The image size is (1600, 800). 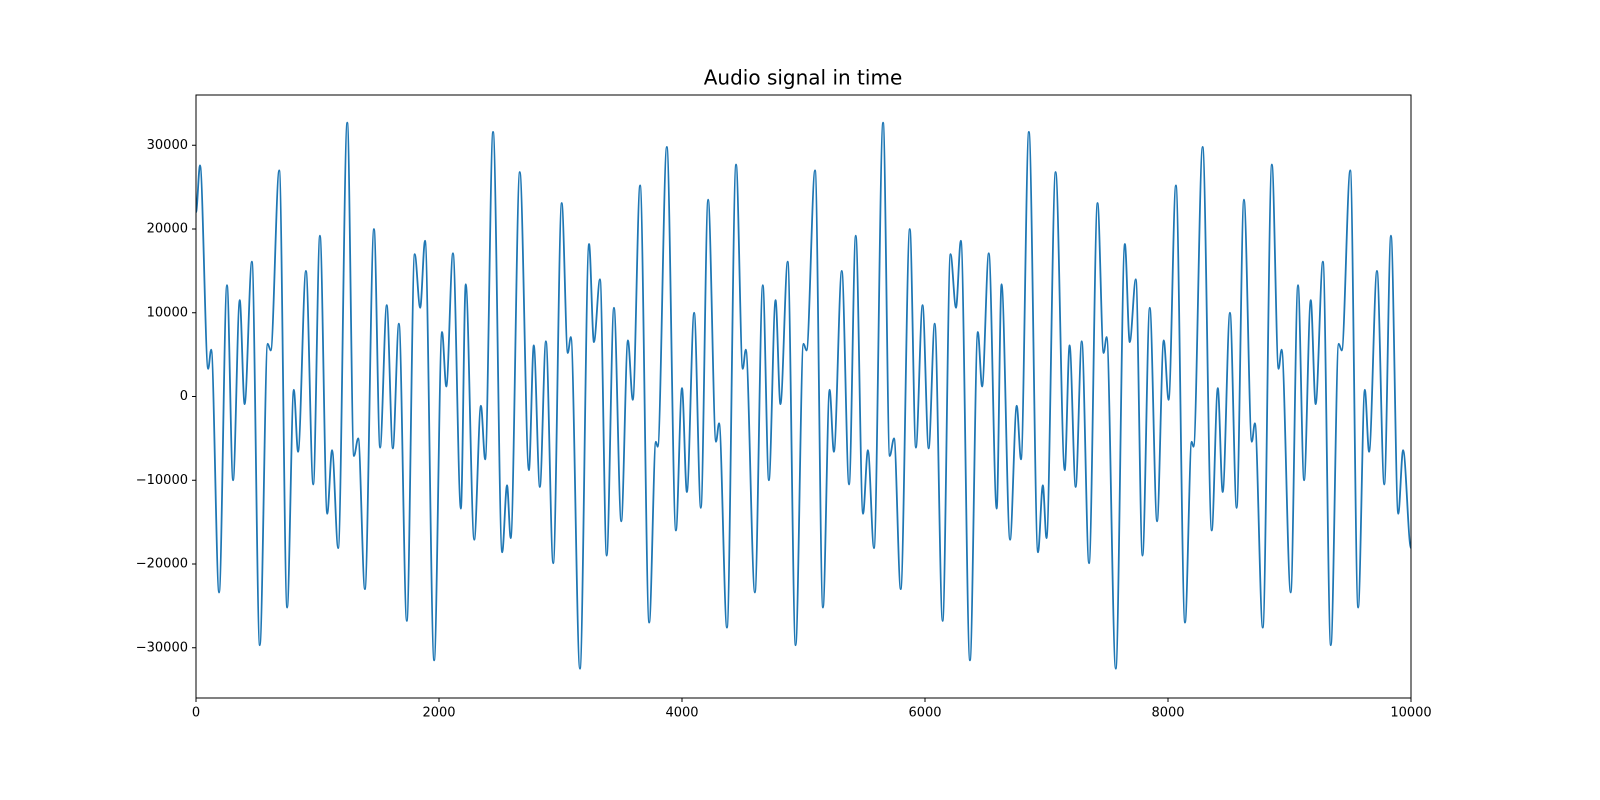 What do you see at coordinates (184, 396) in the screenshot?
I see `y-tick-label: 0` at bounding box center [184, 396].